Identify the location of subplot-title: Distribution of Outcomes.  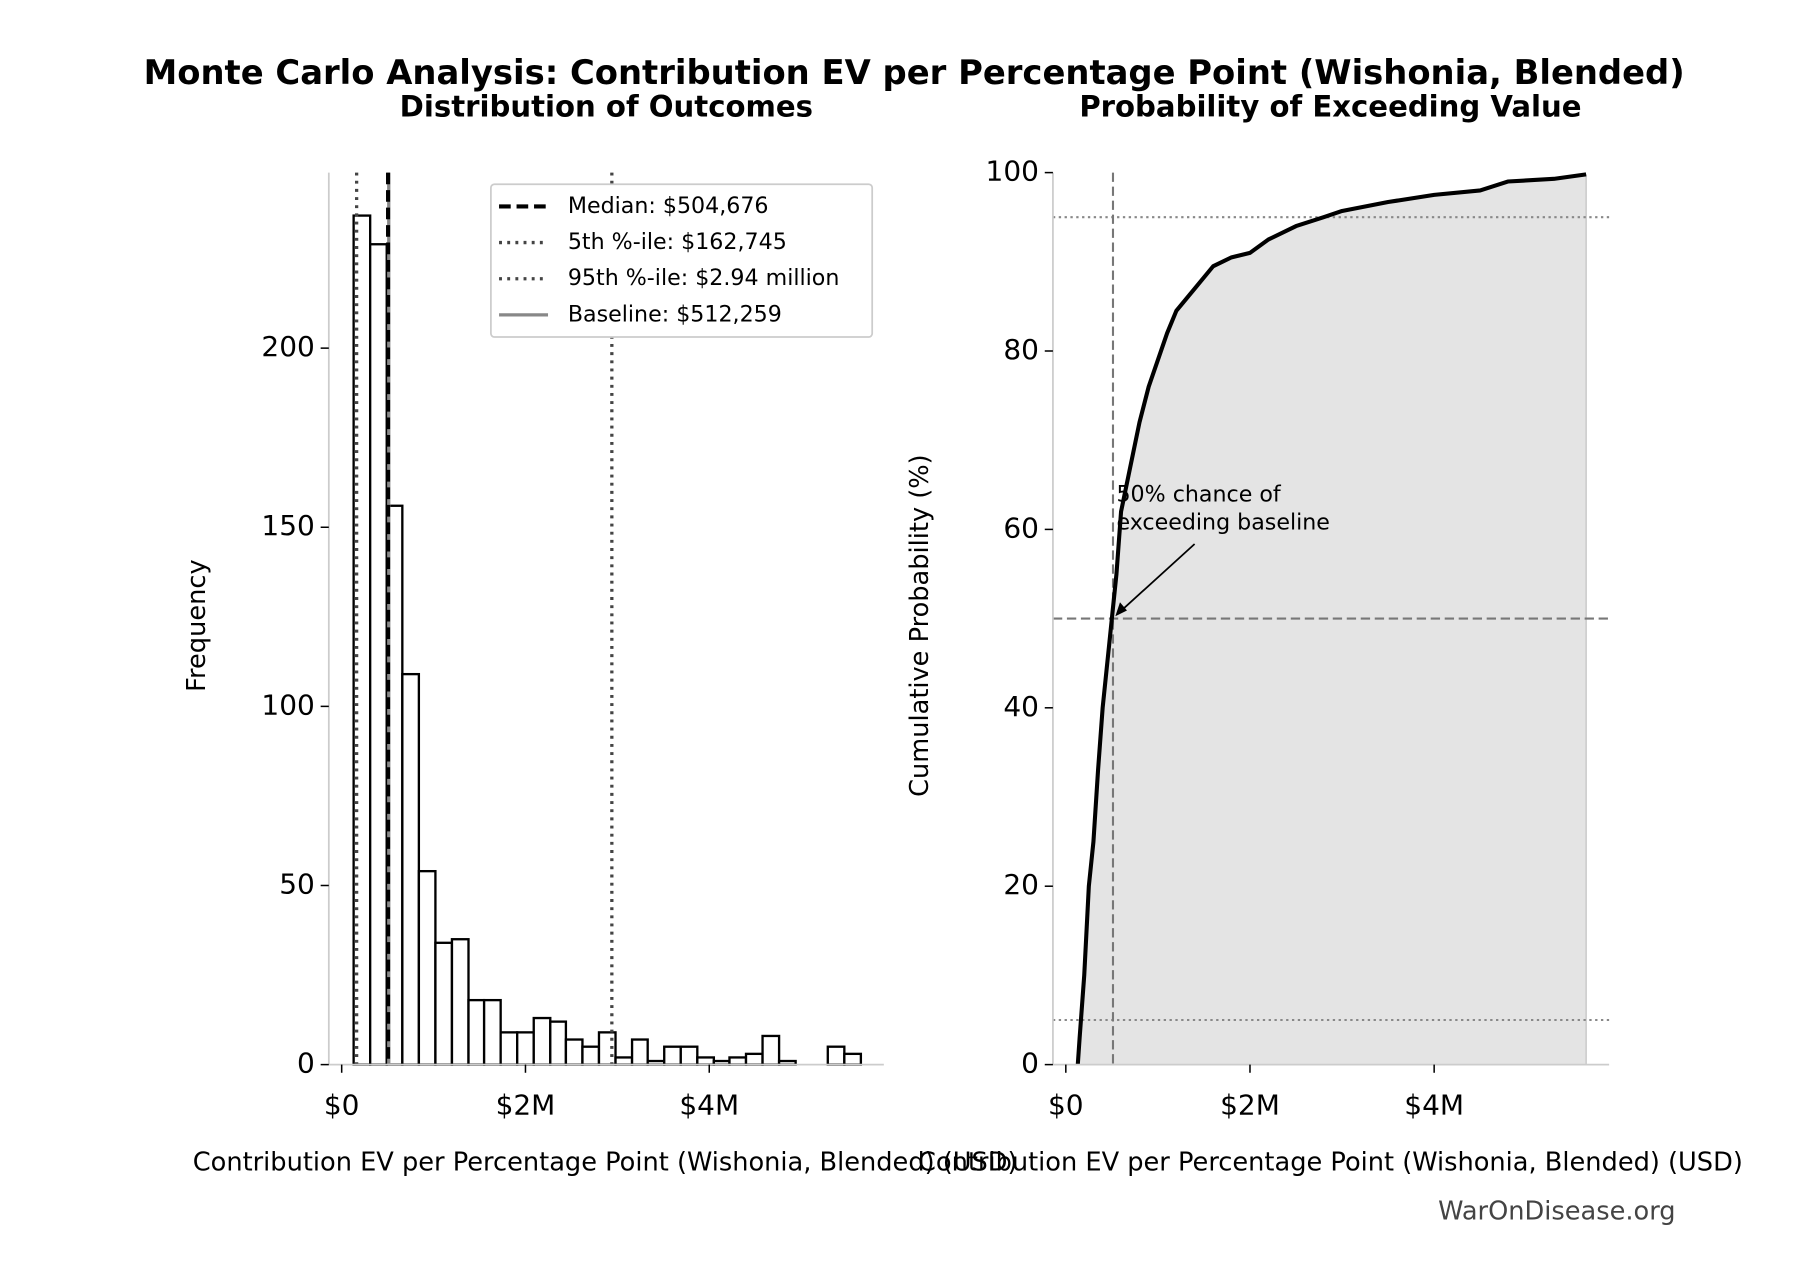
(606, 106).